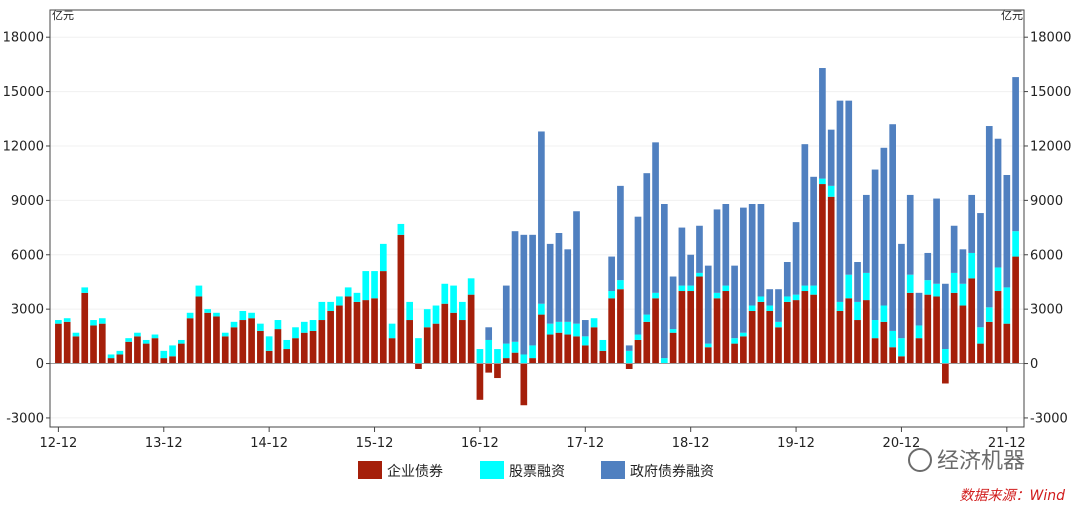 The height and width of the screenshot is (506, 1080). Describe the element at coordinates (1012, 15) in the screenshot. I see `y-unit-right: 亿元` at that location.